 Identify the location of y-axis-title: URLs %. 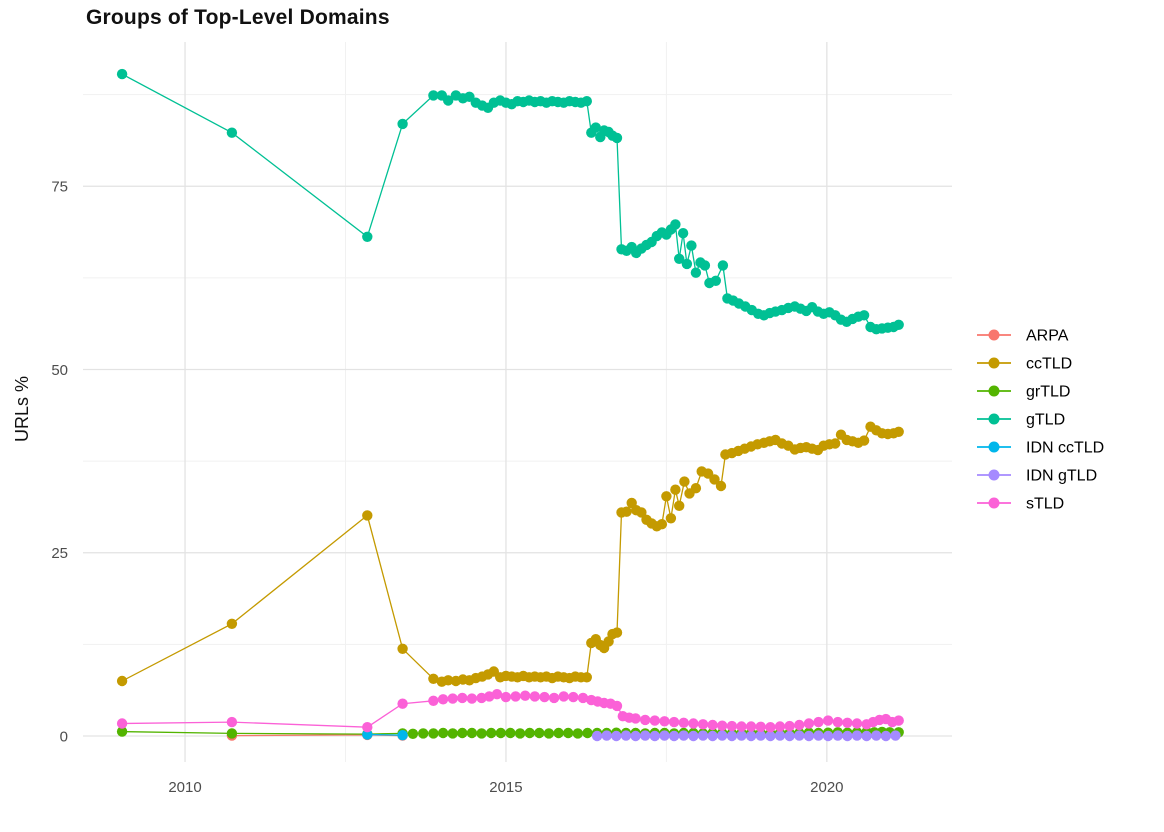
(22, 409).